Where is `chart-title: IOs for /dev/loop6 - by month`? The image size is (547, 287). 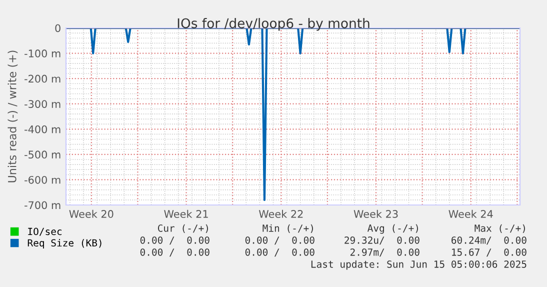
chart-title: IOs for /dev/loop6 - by month is located at coordinates (274, 24).